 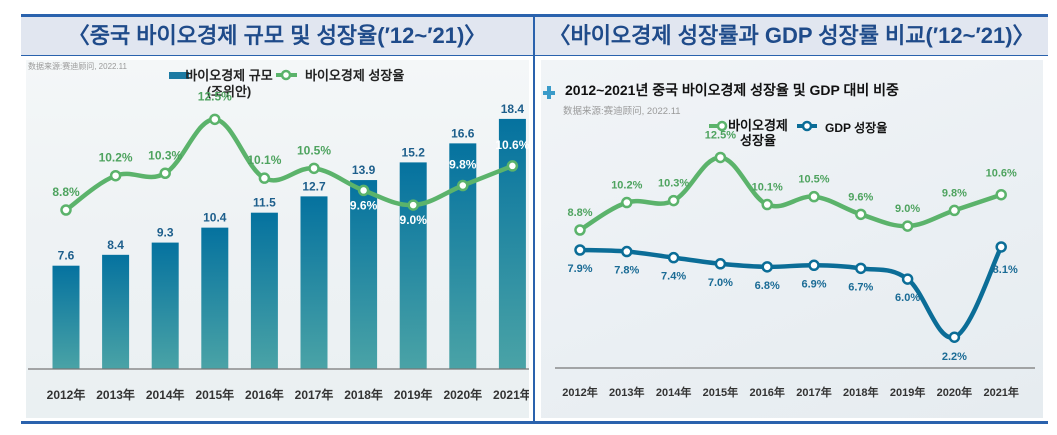 What do you see at coordinates (813, 392) in the screenshot?
I see `x-tick-label: 2017年` at bounding box center [813, 392].